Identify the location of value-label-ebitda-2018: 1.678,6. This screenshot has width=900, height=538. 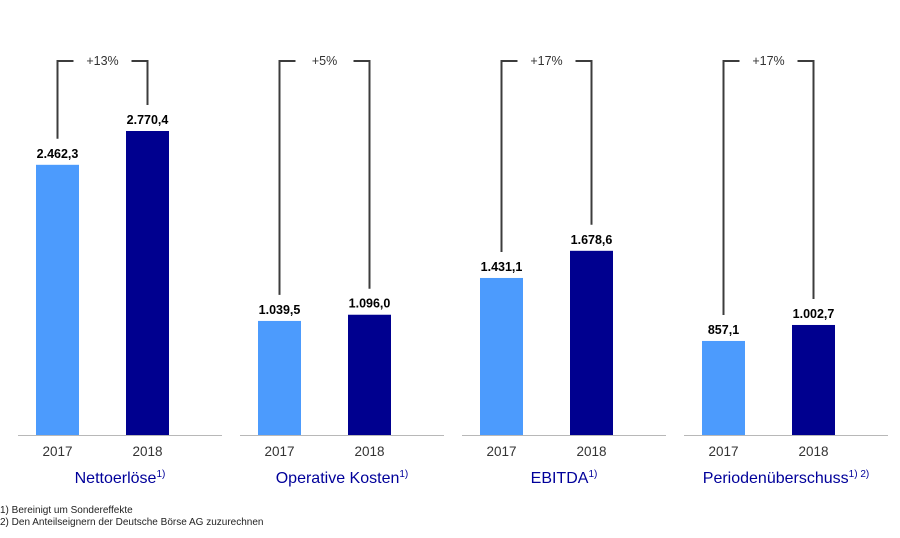
(592, 240).